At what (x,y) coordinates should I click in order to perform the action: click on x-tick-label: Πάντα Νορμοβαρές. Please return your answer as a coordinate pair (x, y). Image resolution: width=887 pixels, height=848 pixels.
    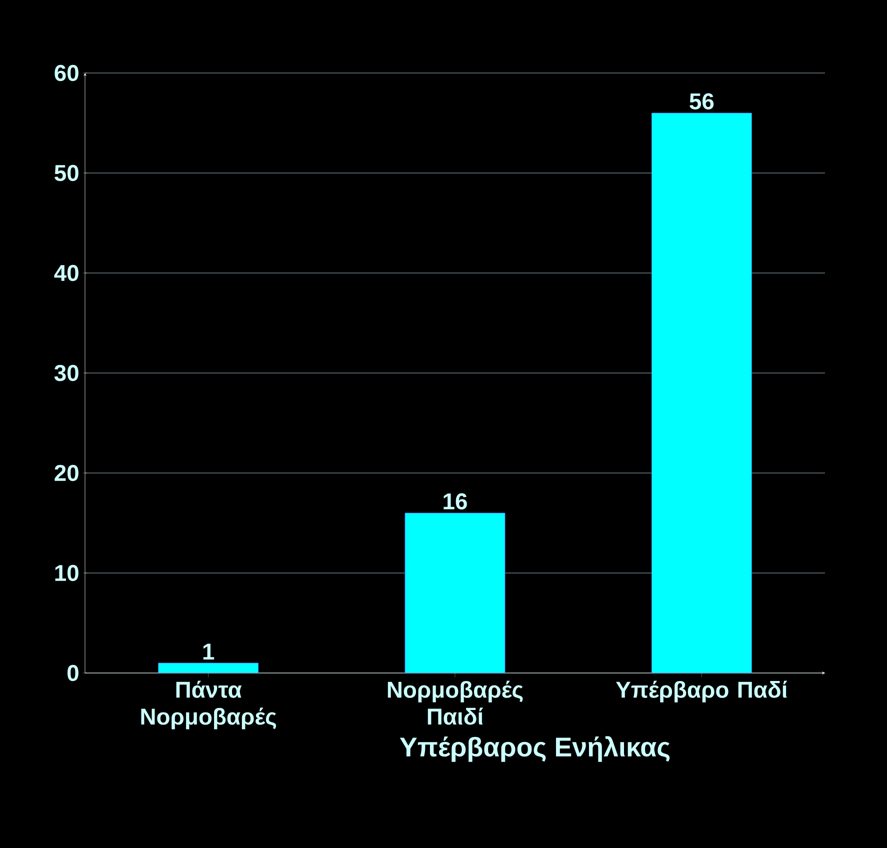
    Looking at the image, I should click on (208, 705).